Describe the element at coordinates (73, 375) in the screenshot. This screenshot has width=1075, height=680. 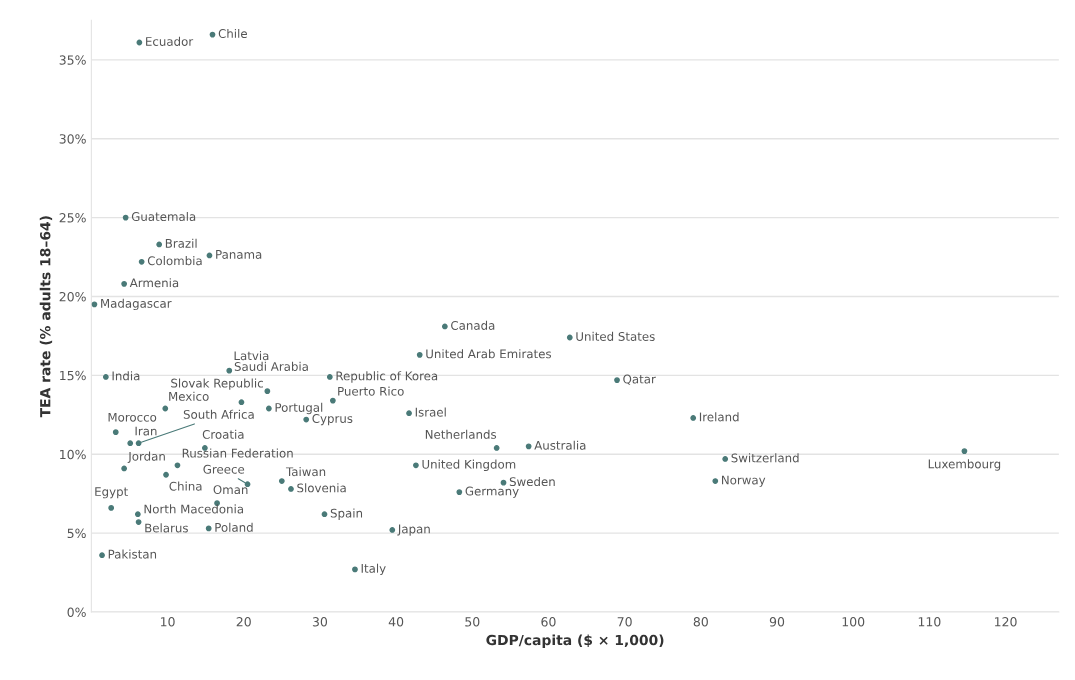
I see `y-tick-label: 15%` at that location.